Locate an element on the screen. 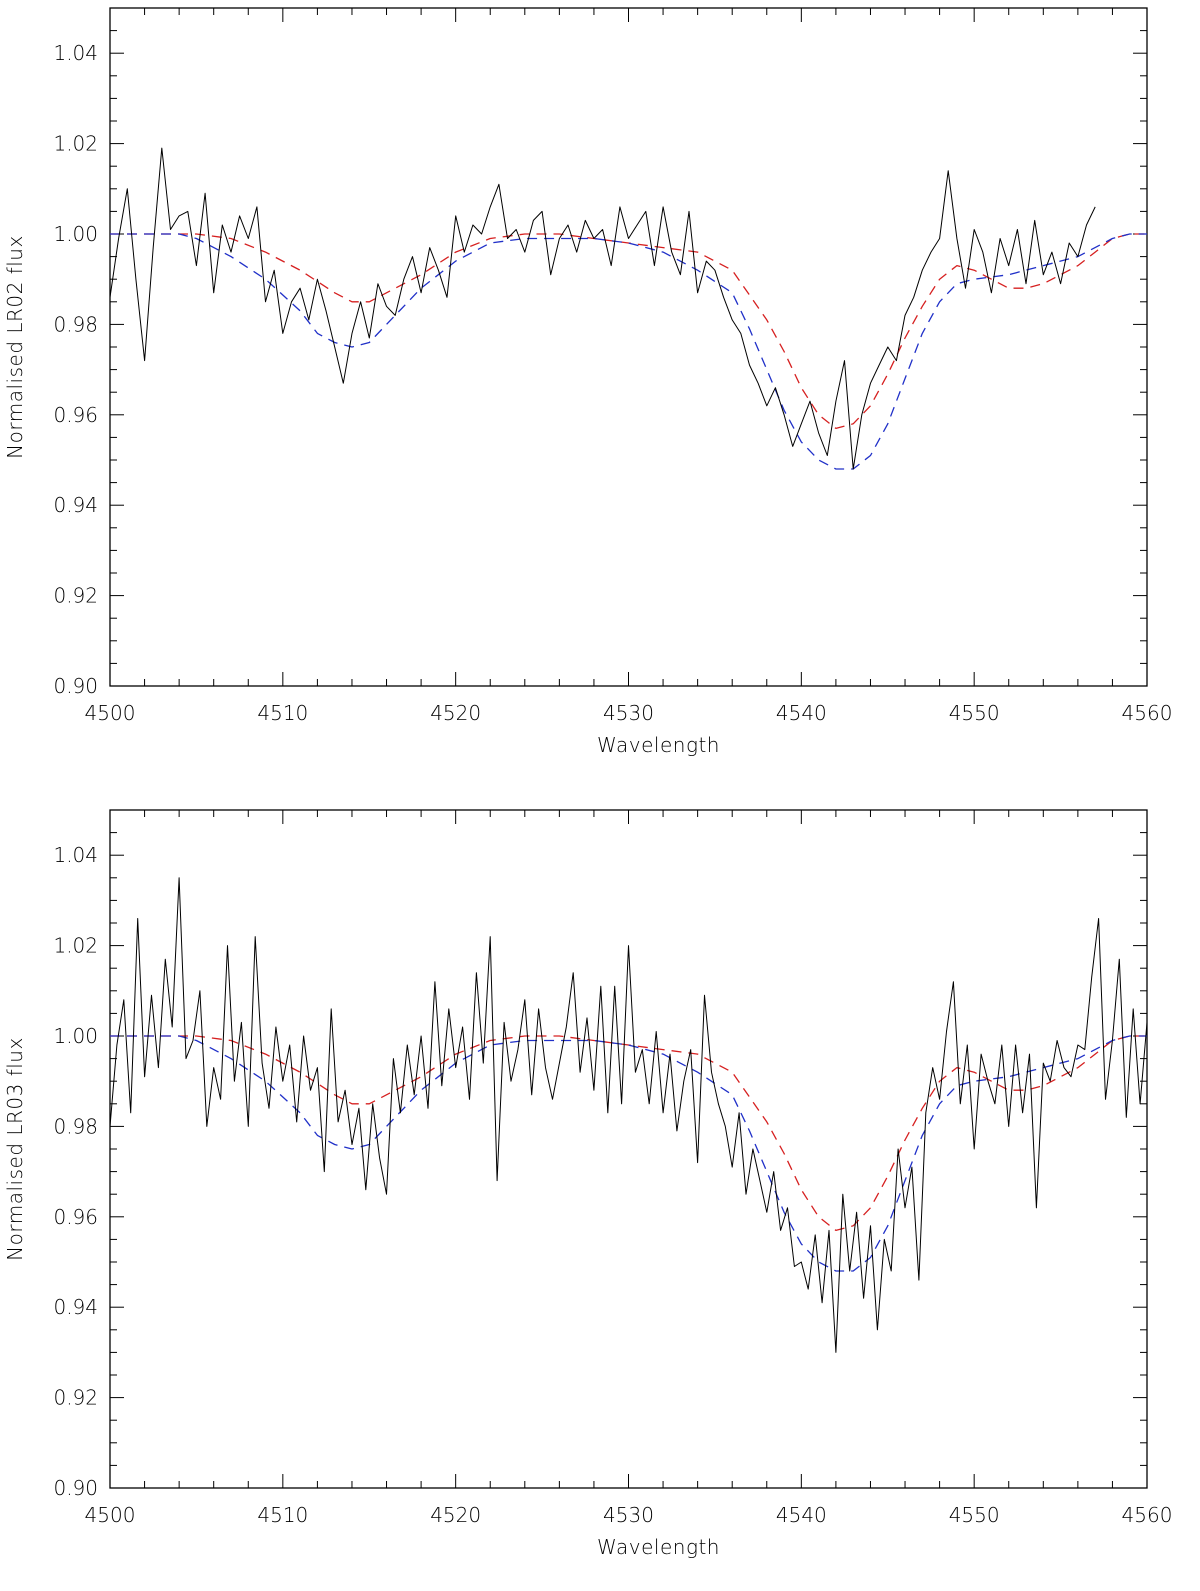  y-axis-label: Normalised LR02 flux is located at coordinates (15, 347).